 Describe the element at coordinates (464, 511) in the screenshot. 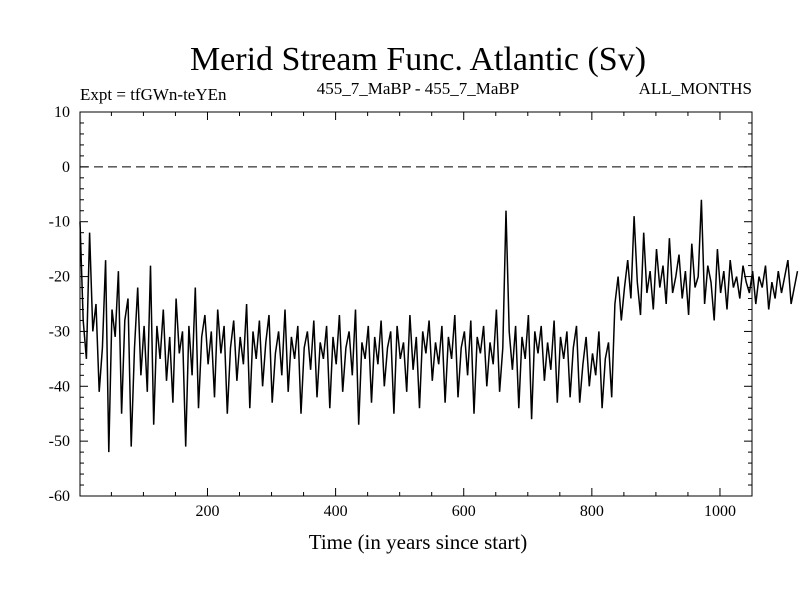

I see `x-tick-label: 600` at that location.